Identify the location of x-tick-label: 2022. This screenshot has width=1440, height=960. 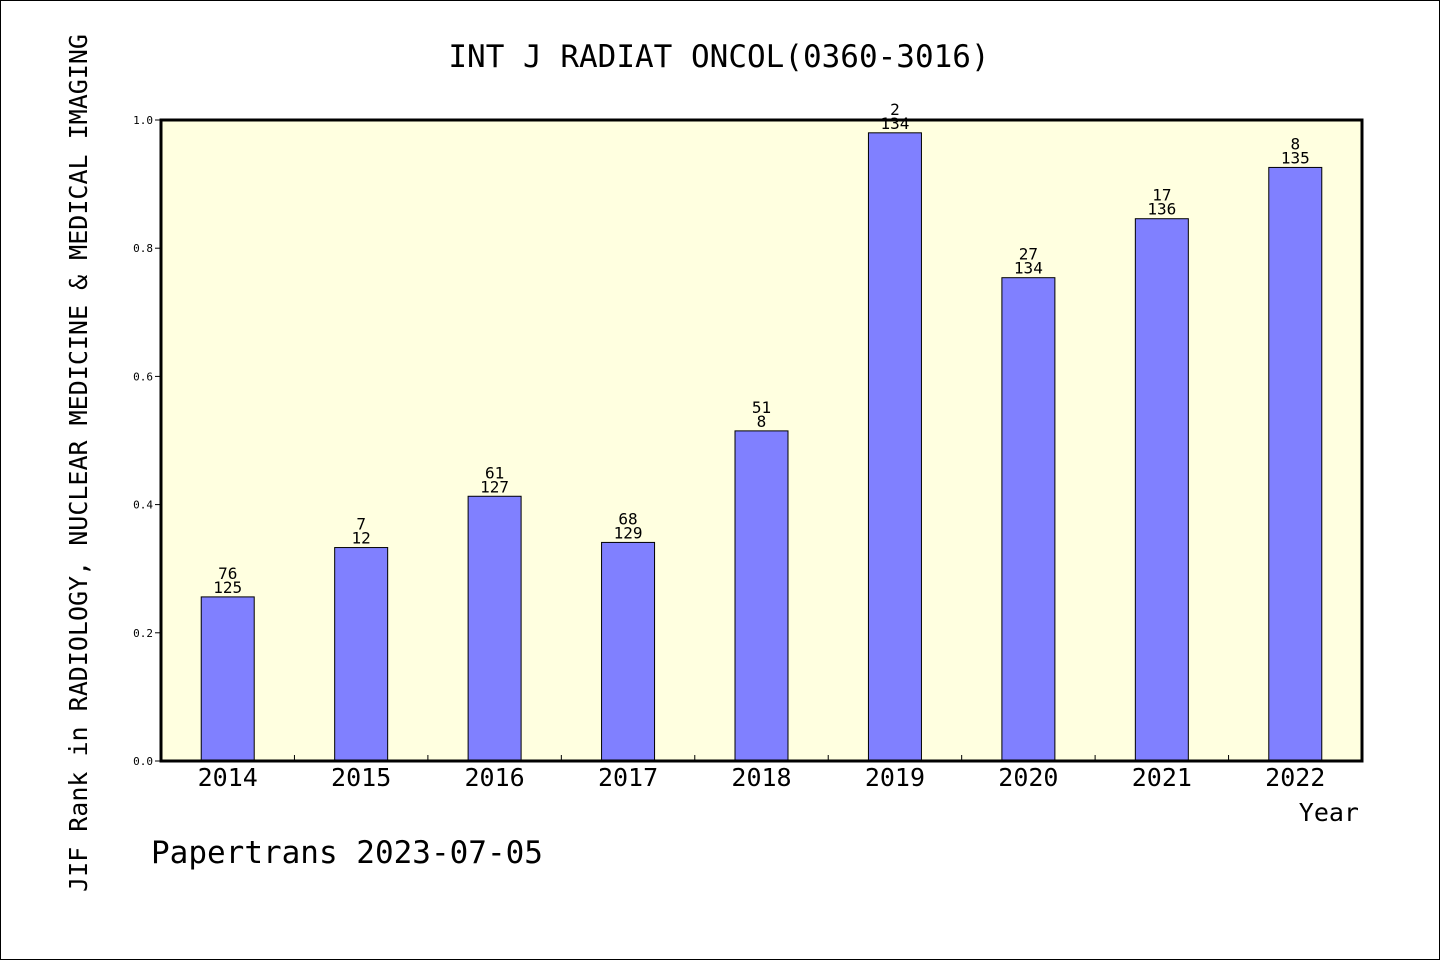
(1295, 777).